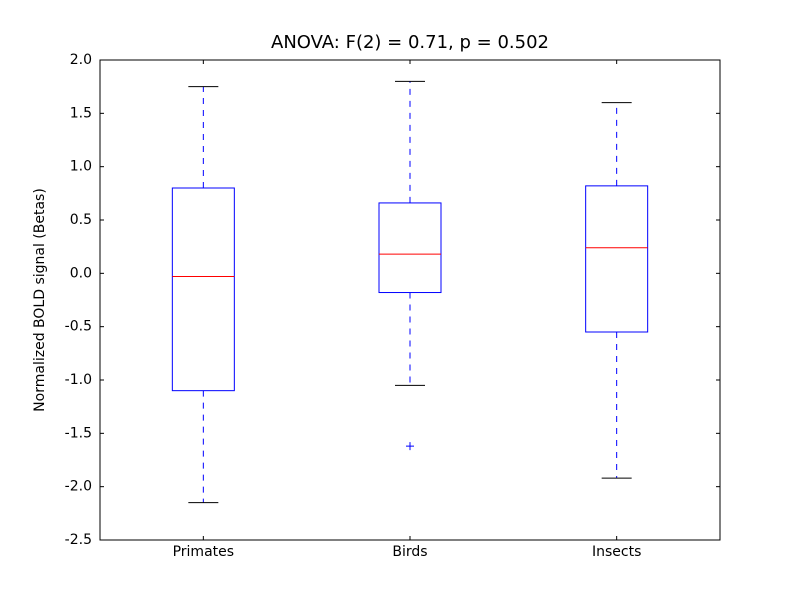 Image resolution: width=800 pixels, height=600 pixels. What do you see at coordinates (78, 540) in the screenshot?
I see `y-tick-label: -2.5` at bounding box center [78, 540].